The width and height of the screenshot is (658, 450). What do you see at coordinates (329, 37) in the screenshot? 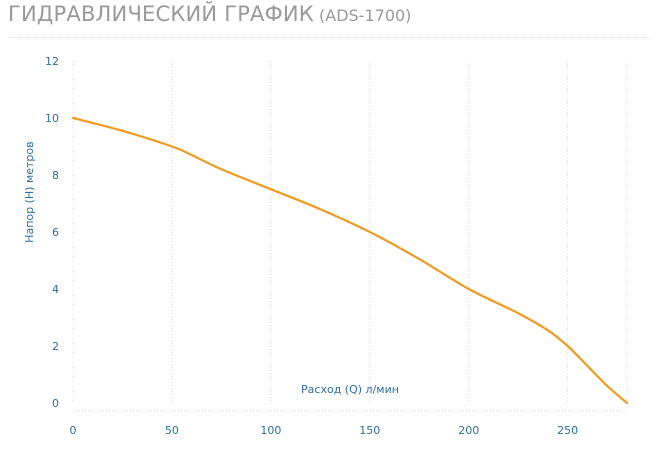
I see `header-divider` at bounding box center [329, 37].